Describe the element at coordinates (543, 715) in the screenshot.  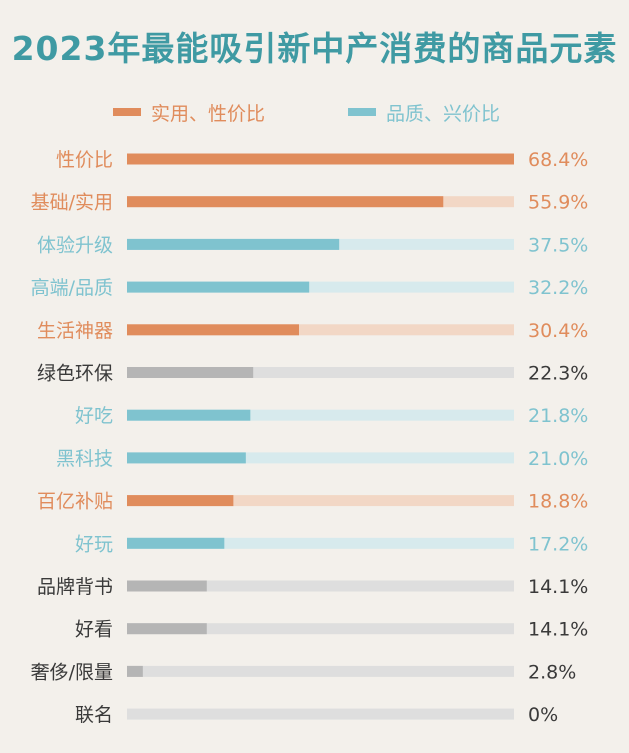
I see `value-label: 0%` at that location.